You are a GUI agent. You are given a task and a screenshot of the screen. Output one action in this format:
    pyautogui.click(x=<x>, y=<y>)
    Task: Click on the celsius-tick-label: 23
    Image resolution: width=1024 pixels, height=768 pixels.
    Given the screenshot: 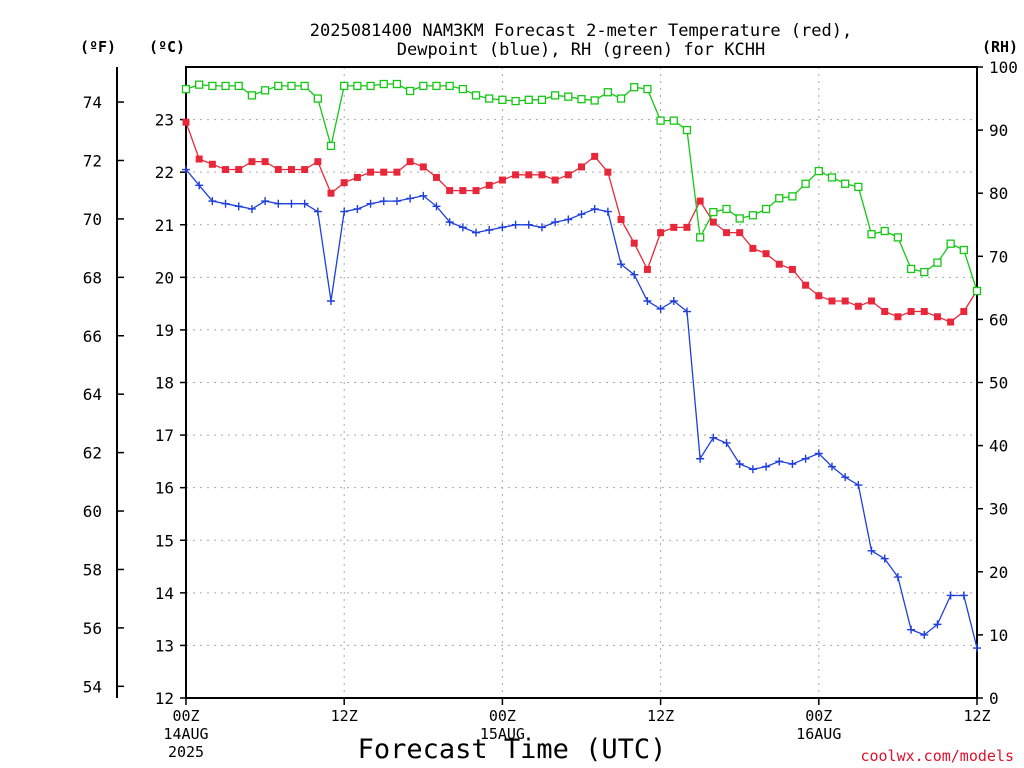 What is the action you would take?
    pyautogui.click(x=164, y=120)
    